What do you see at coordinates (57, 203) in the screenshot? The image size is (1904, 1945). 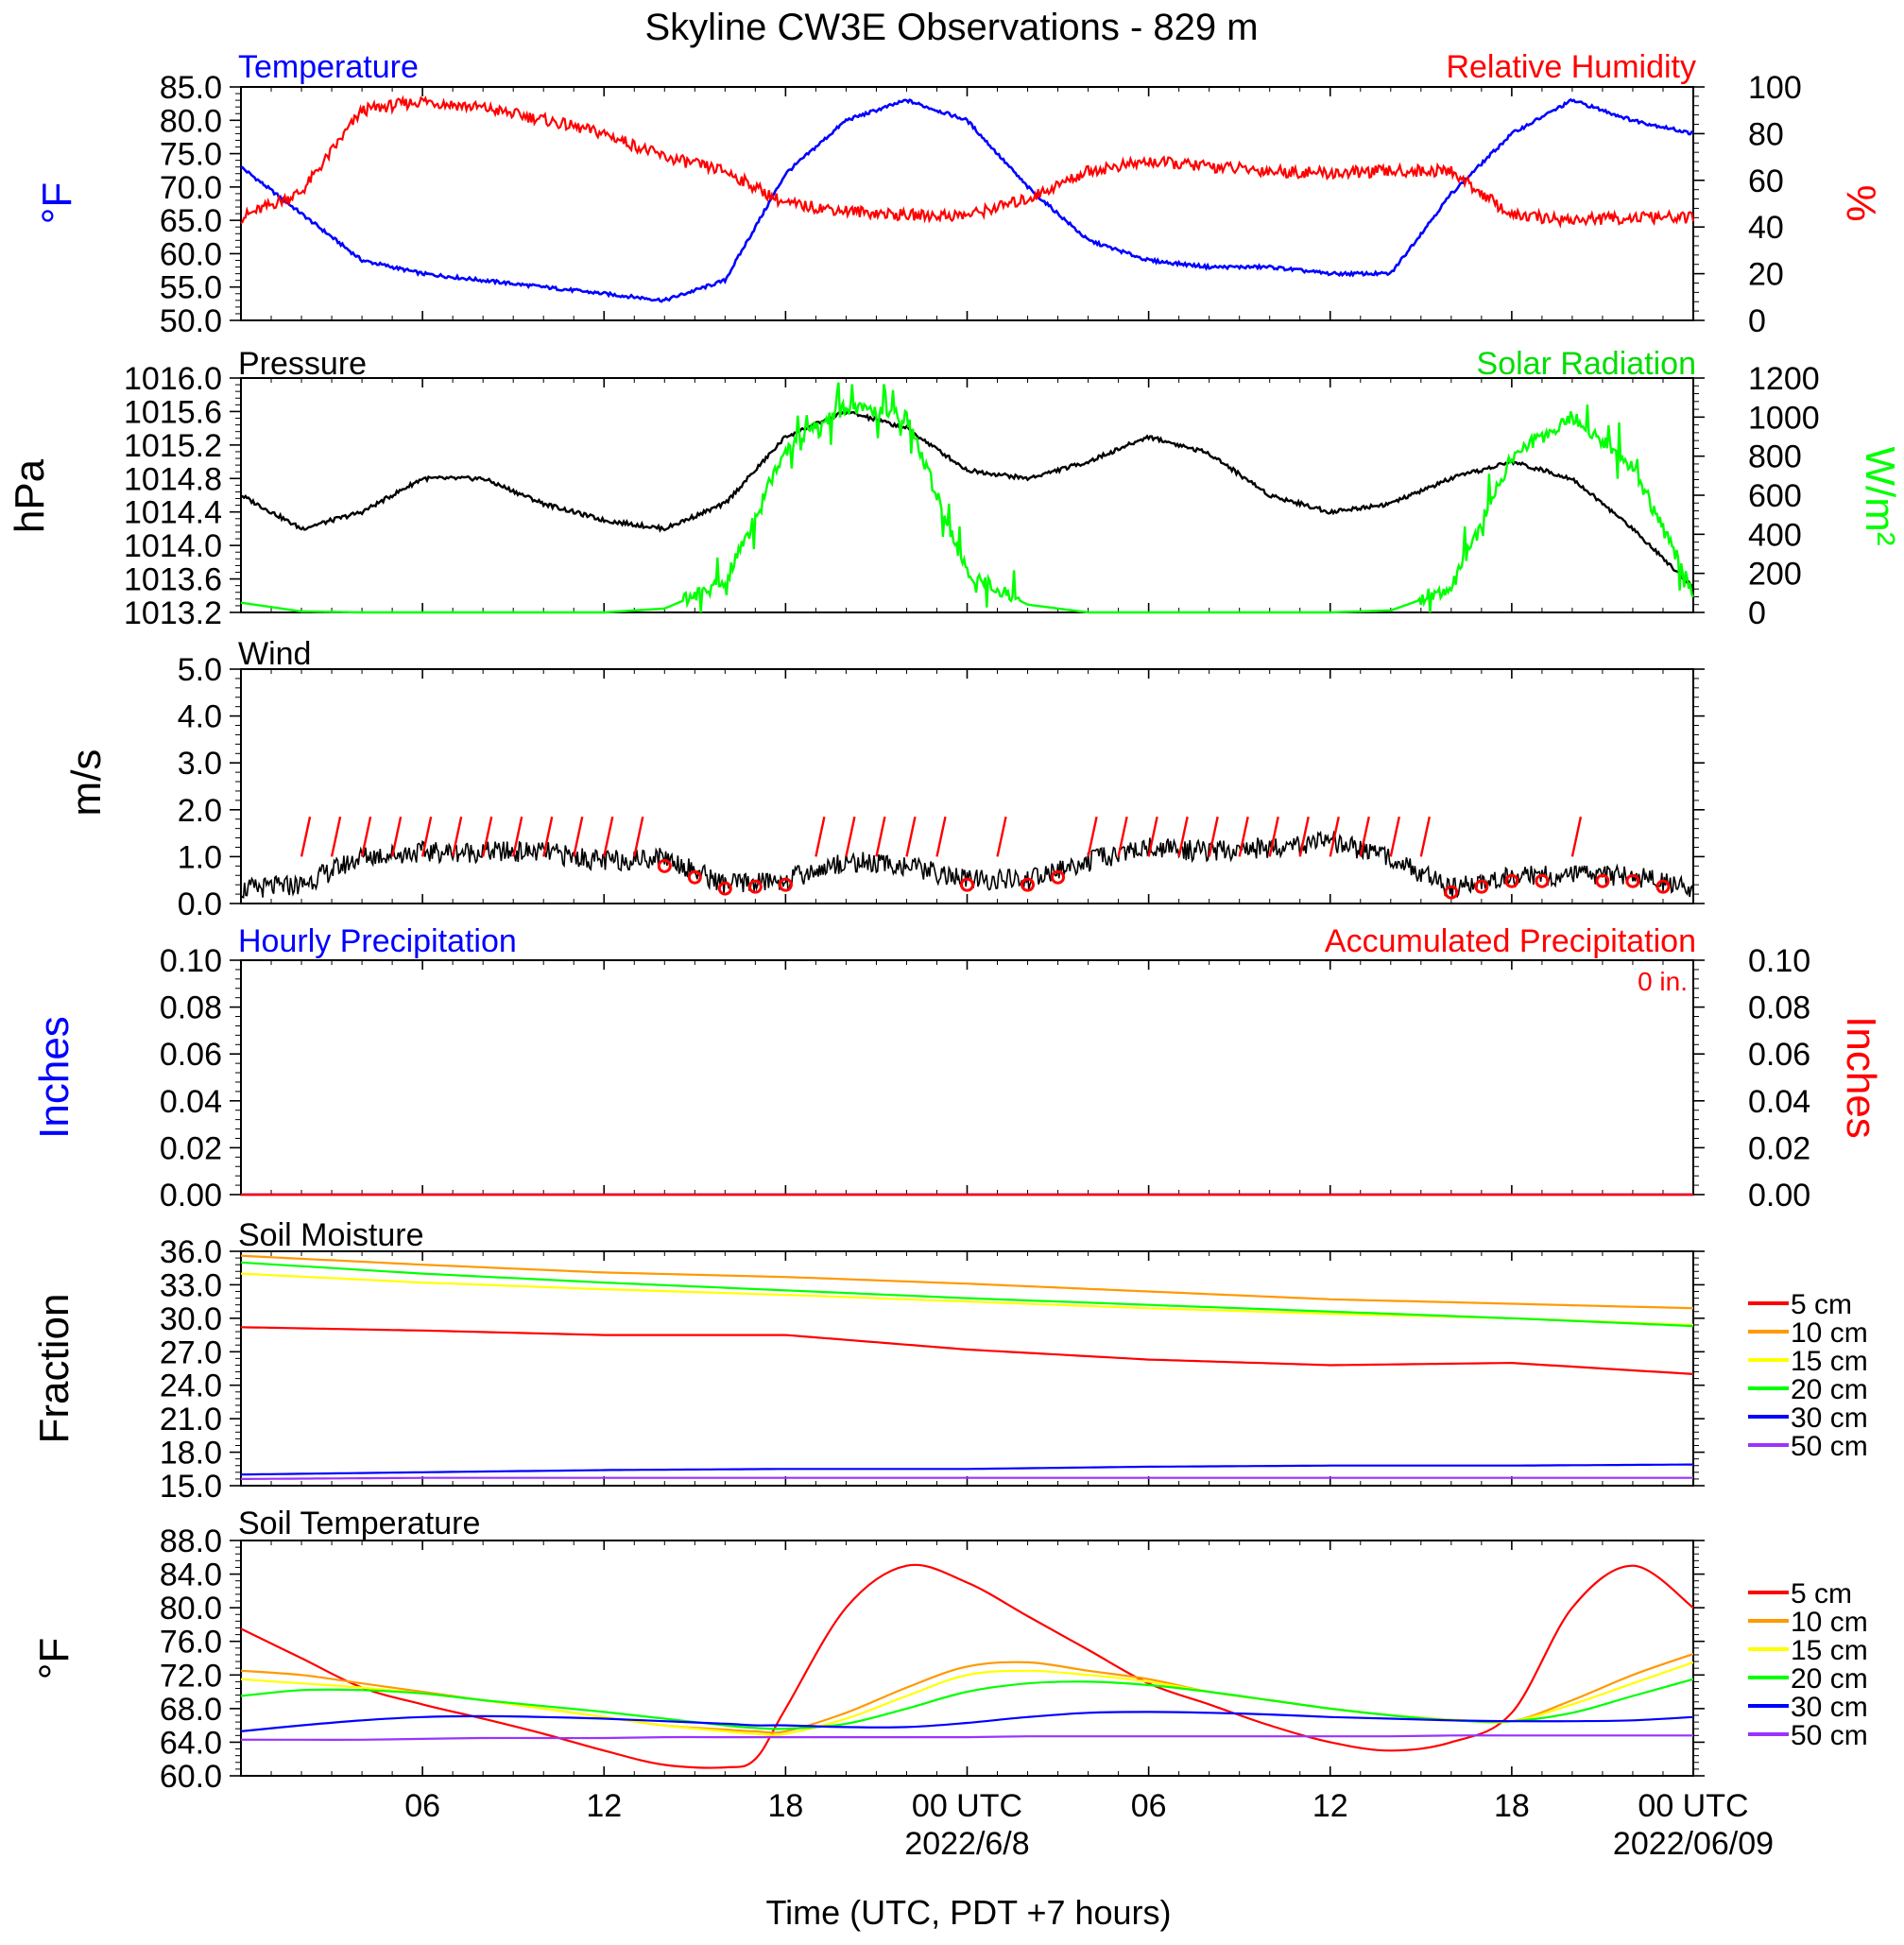 I see `temperature-axis-label: °F` at bounding box center [57, 203].